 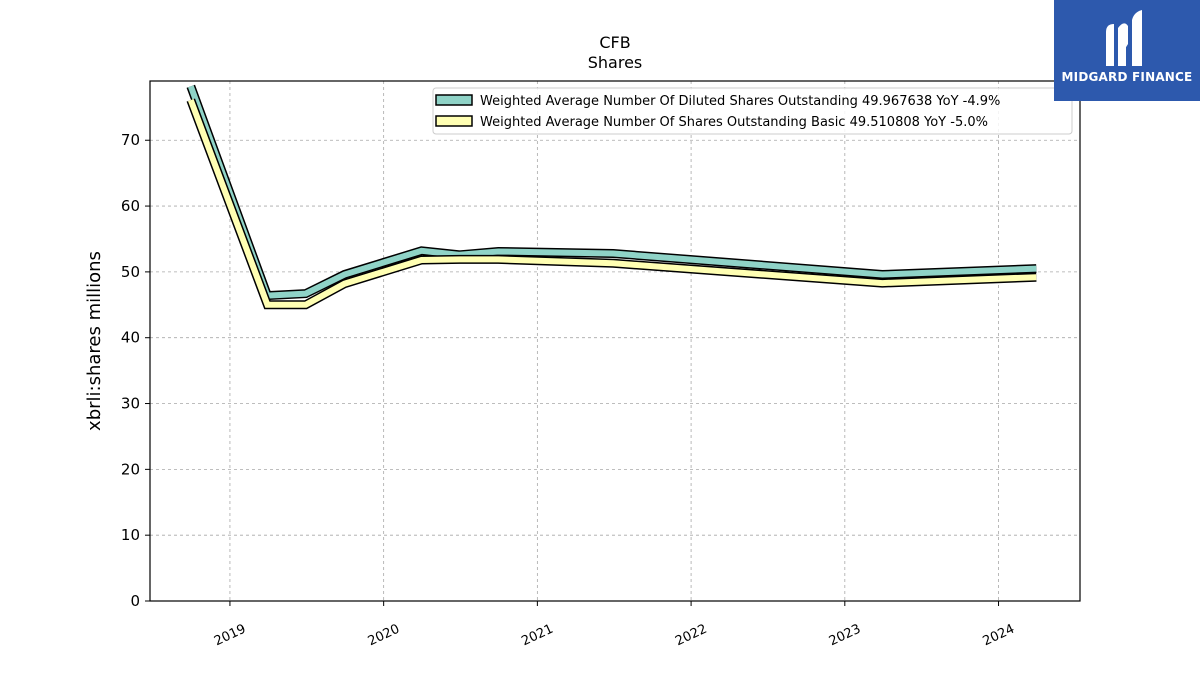 I want to click on y-tick-label: 30, so click(x=130, y=404).